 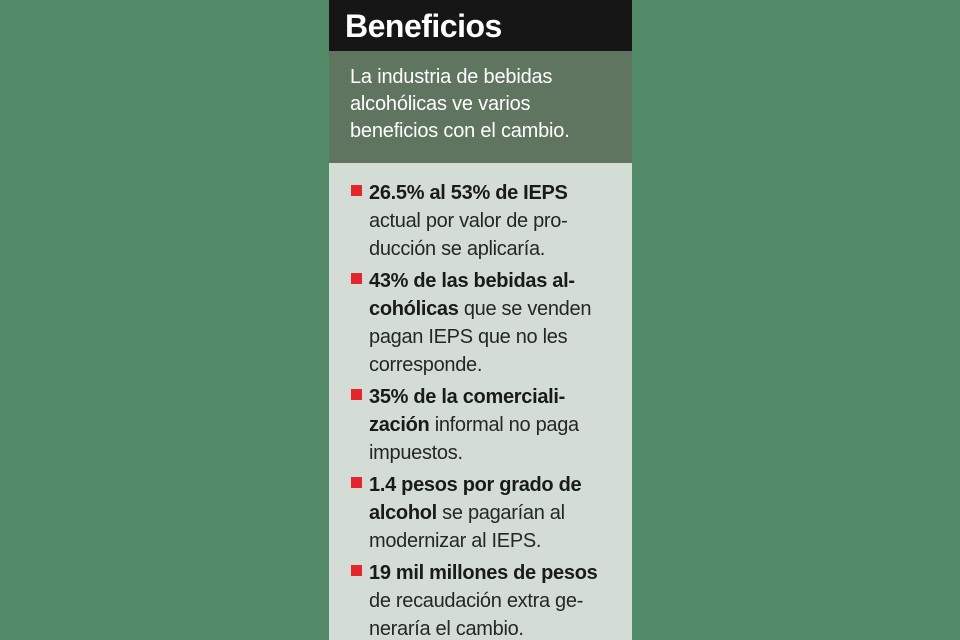 What do you see at coordinates (416, 453) in the screenshot?
I see `benefit-text: impuestos.` at bounding box center [416, 453].